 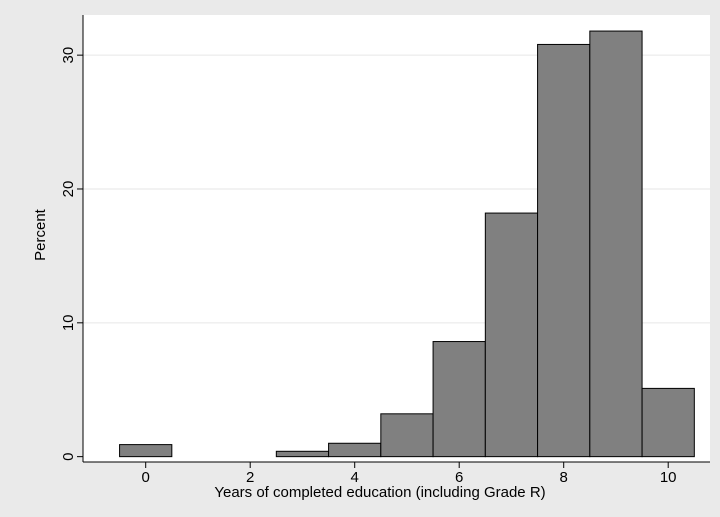 What do you see at coordinates (355, 477) in the screenshot?
I see `x-tick-label: 4` at bounding box center [355, 477].